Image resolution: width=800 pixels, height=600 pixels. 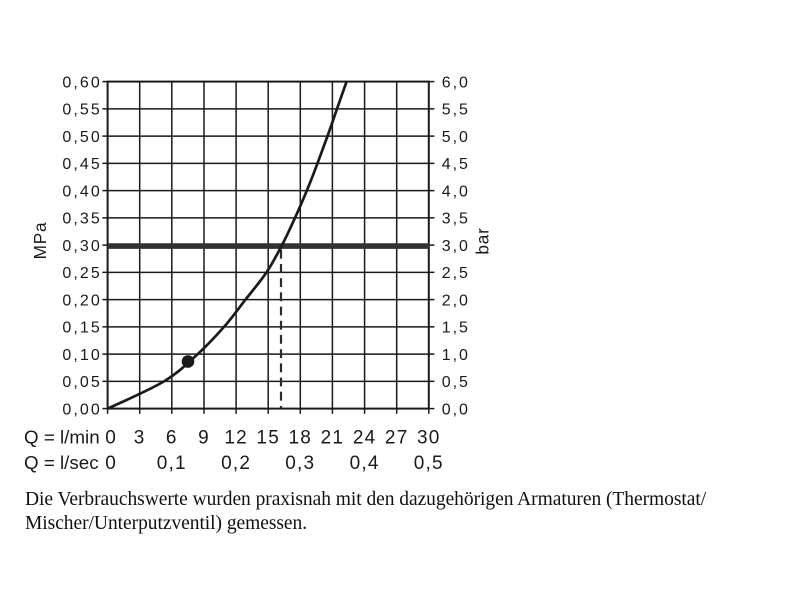 I want to click on svg-text: 0,1, so click(x=172, y=463).